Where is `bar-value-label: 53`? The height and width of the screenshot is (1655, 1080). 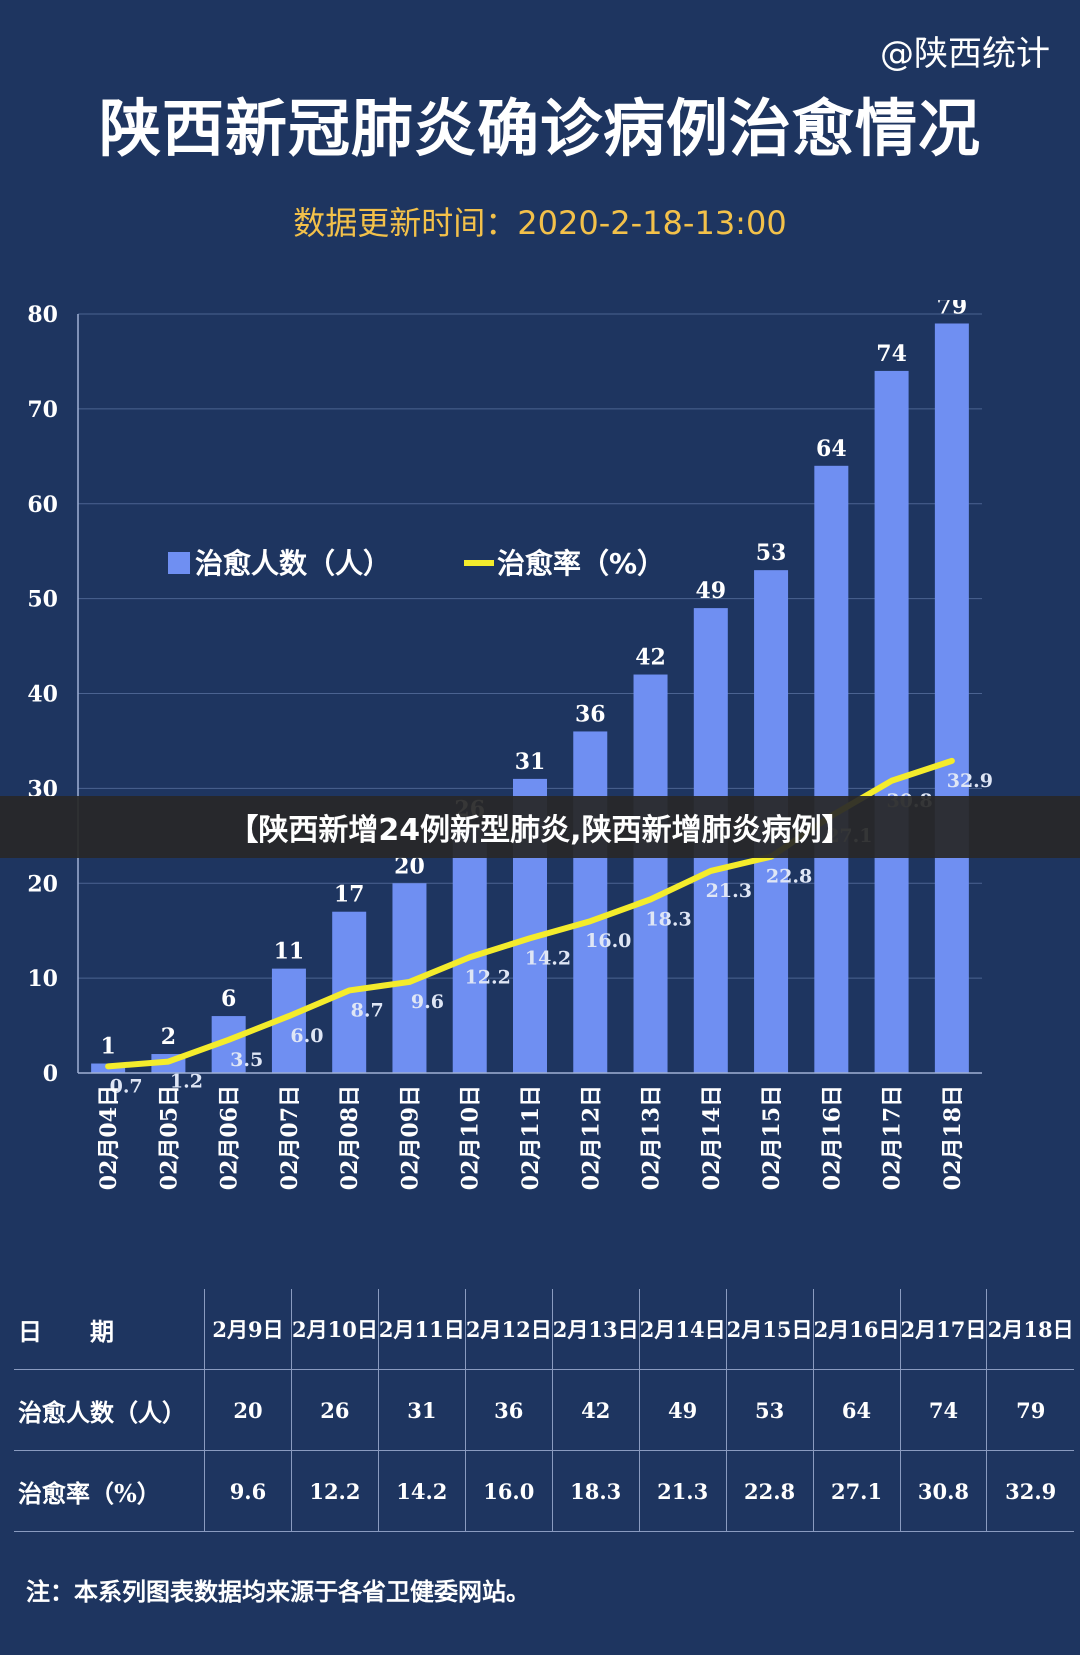
bar-value-label: 53 is located at coordinates (771, 553).